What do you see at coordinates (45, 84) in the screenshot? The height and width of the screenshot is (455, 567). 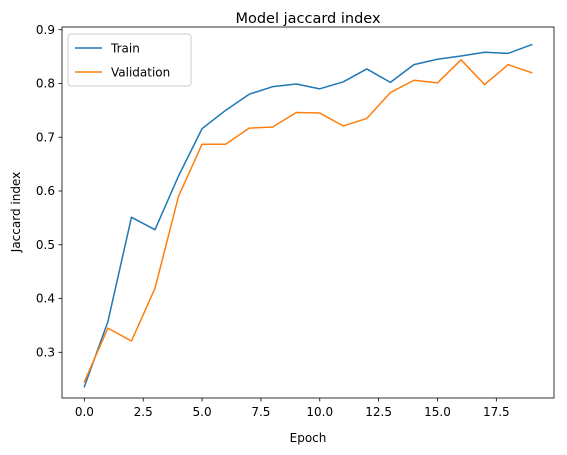 I see `y-tick-label: 0.8` at bounding box center [45, 84].